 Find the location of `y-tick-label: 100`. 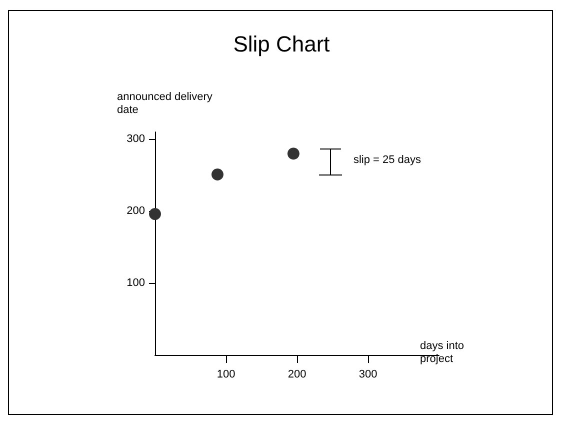

y-tick-label: 100 is located at coordinates (135, 283).